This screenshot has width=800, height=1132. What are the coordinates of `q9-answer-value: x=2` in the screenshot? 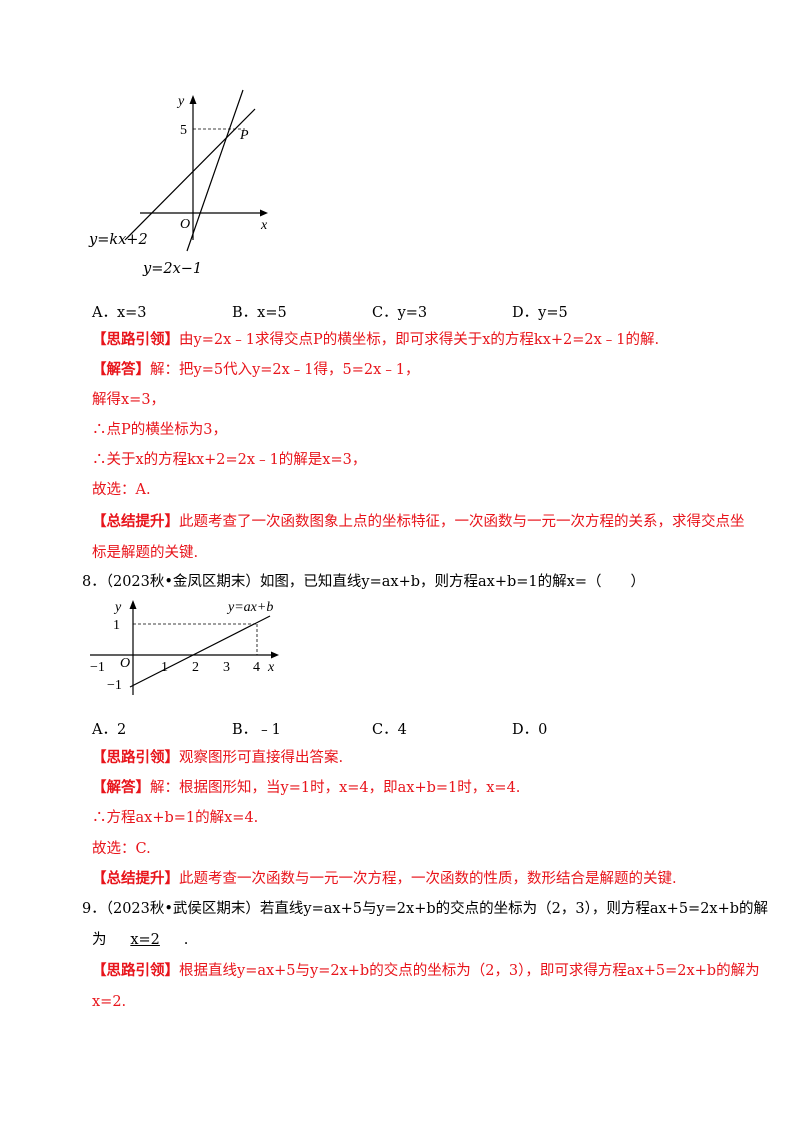 It's located at (145, 940).